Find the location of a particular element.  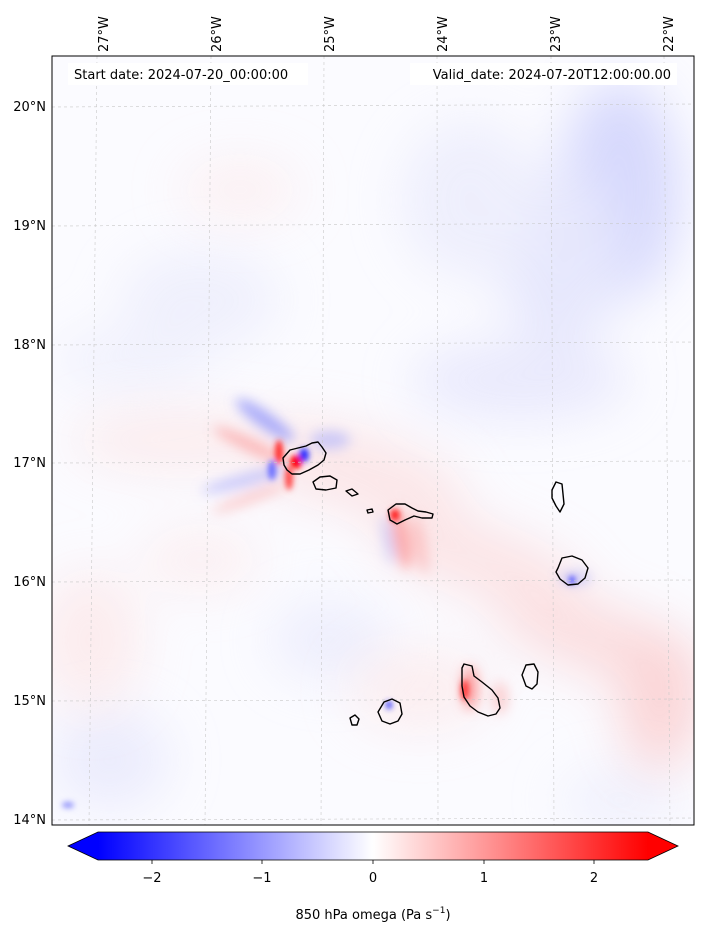

latitude-tick-labels: 20°N 19°N 18°N 17°N 16°N 15°N 14°N is located at coordinates (29, 464).